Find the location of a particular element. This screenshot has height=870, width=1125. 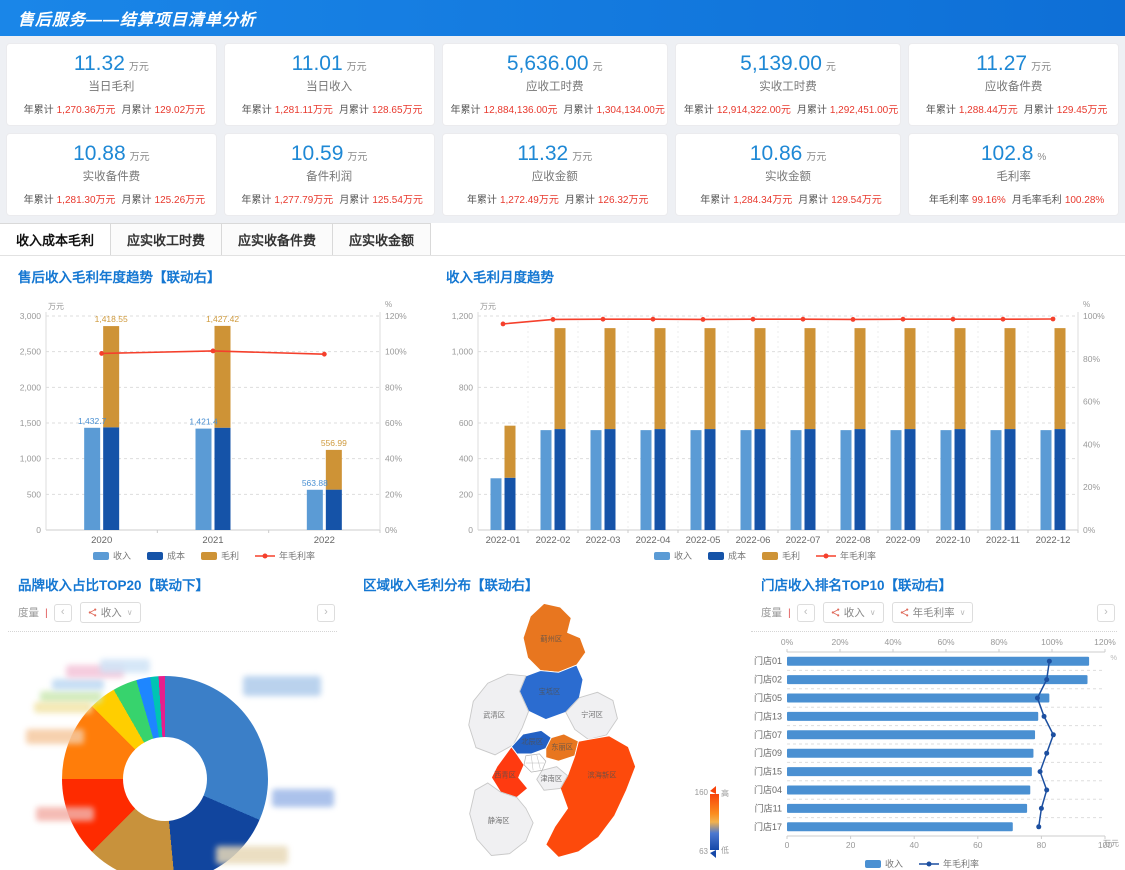

svg-text: 宁河区 is located at coordinates (592, 714).